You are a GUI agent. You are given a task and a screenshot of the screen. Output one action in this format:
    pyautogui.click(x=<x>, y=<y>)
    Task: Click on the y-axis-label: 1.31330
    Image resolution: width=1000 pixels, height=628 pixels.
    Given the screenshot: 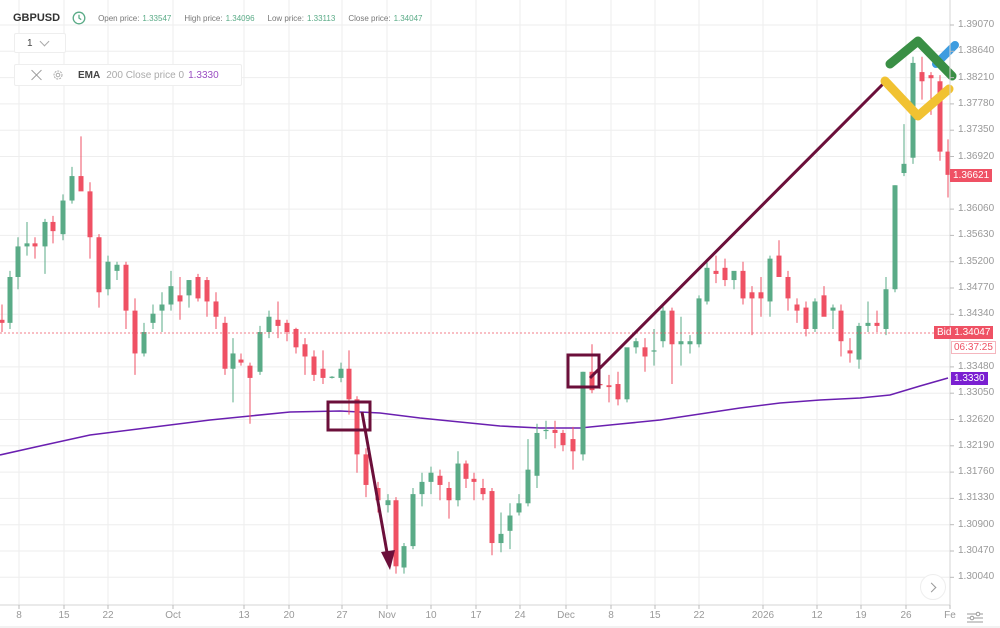 What is the action you would take?
    pyautogui.click(x=976, y=498)
    